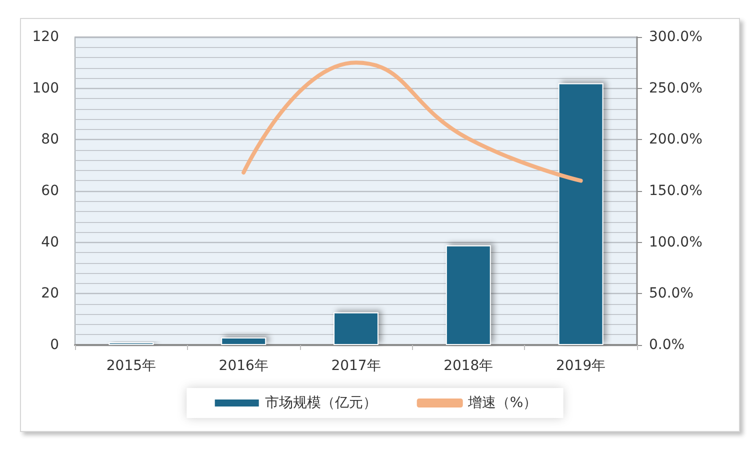 The height and width of the screenshot is (449, 750). I want to click on x-tick-label: 2017年, so click(356, 366).